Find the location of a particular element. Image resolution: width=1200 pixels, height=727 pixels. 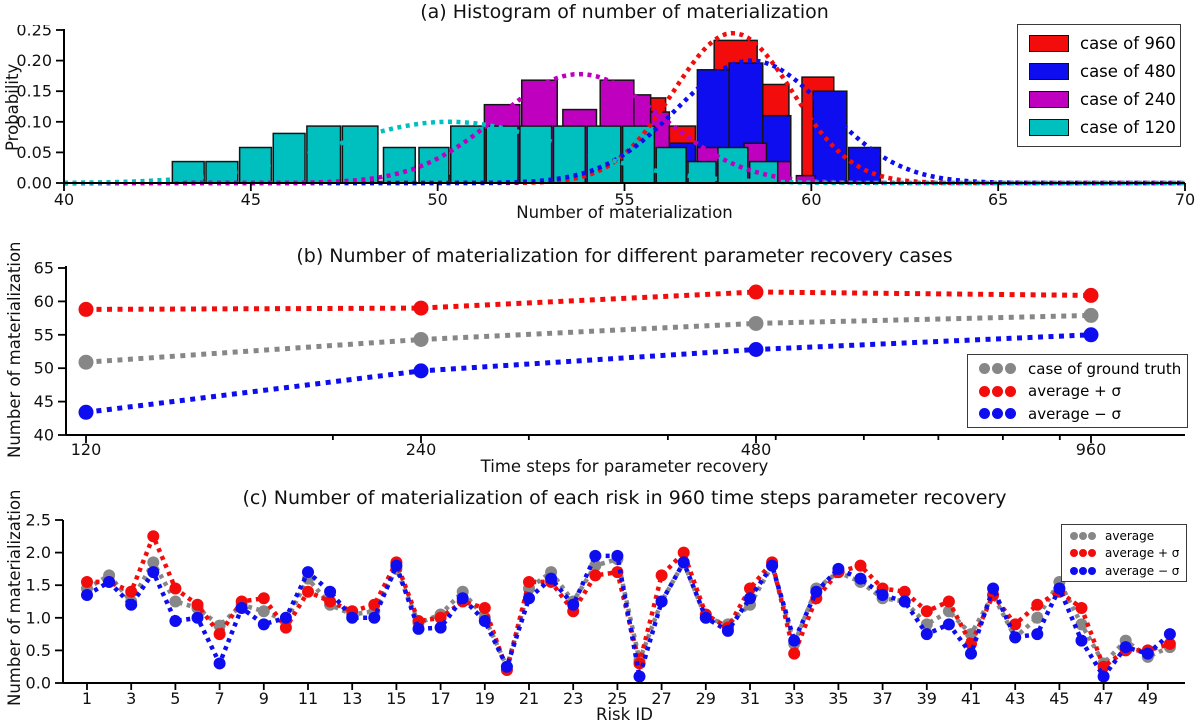

y-tick-label: 0.25 is located at coordinates (34, 32).